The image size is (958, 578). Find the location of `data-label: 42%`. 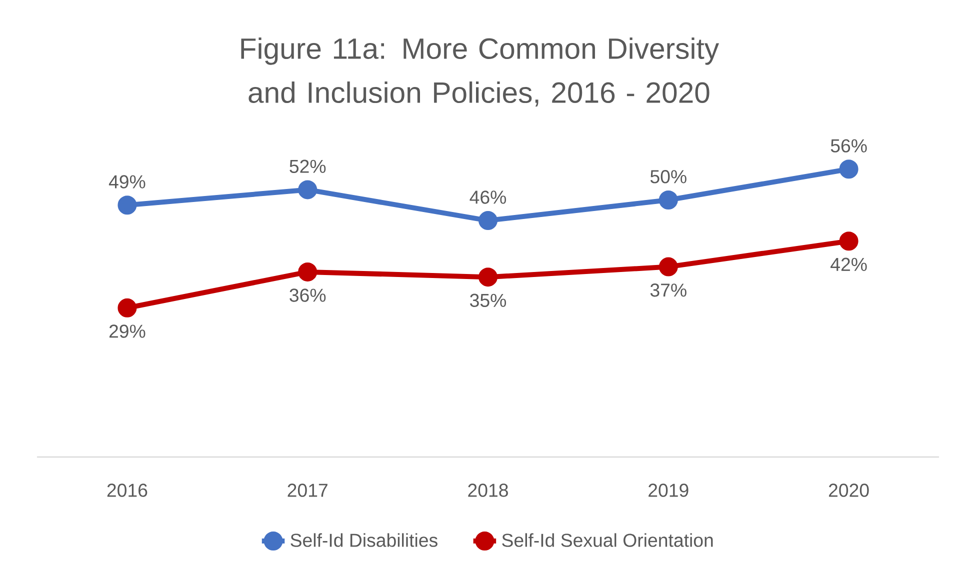

data-label: 42% is located at coordinates (848, 264).